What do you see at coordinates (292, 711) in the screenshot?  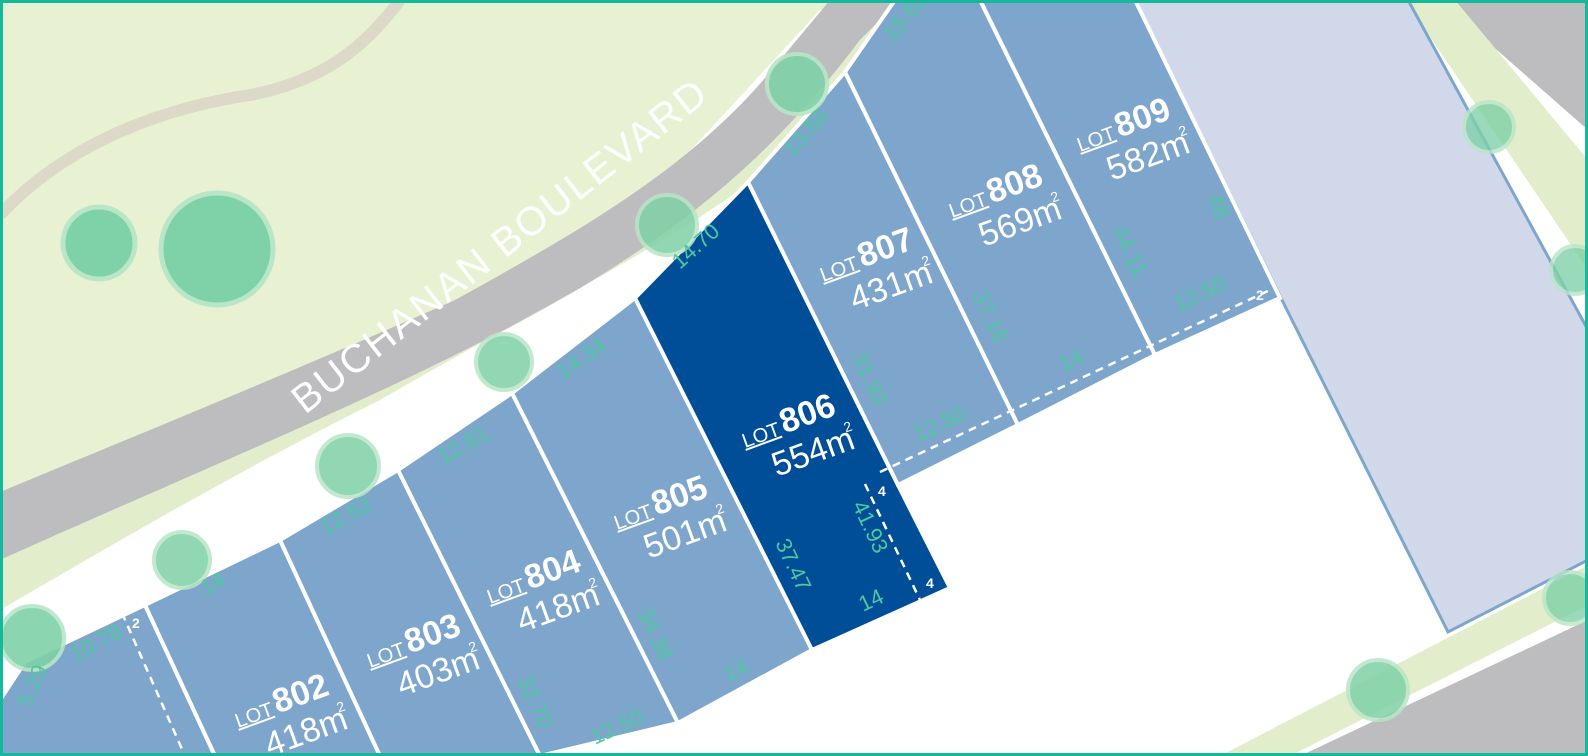 I see `lot-label-802: LOT 802 418m 2` at bounding box center [292, 711].